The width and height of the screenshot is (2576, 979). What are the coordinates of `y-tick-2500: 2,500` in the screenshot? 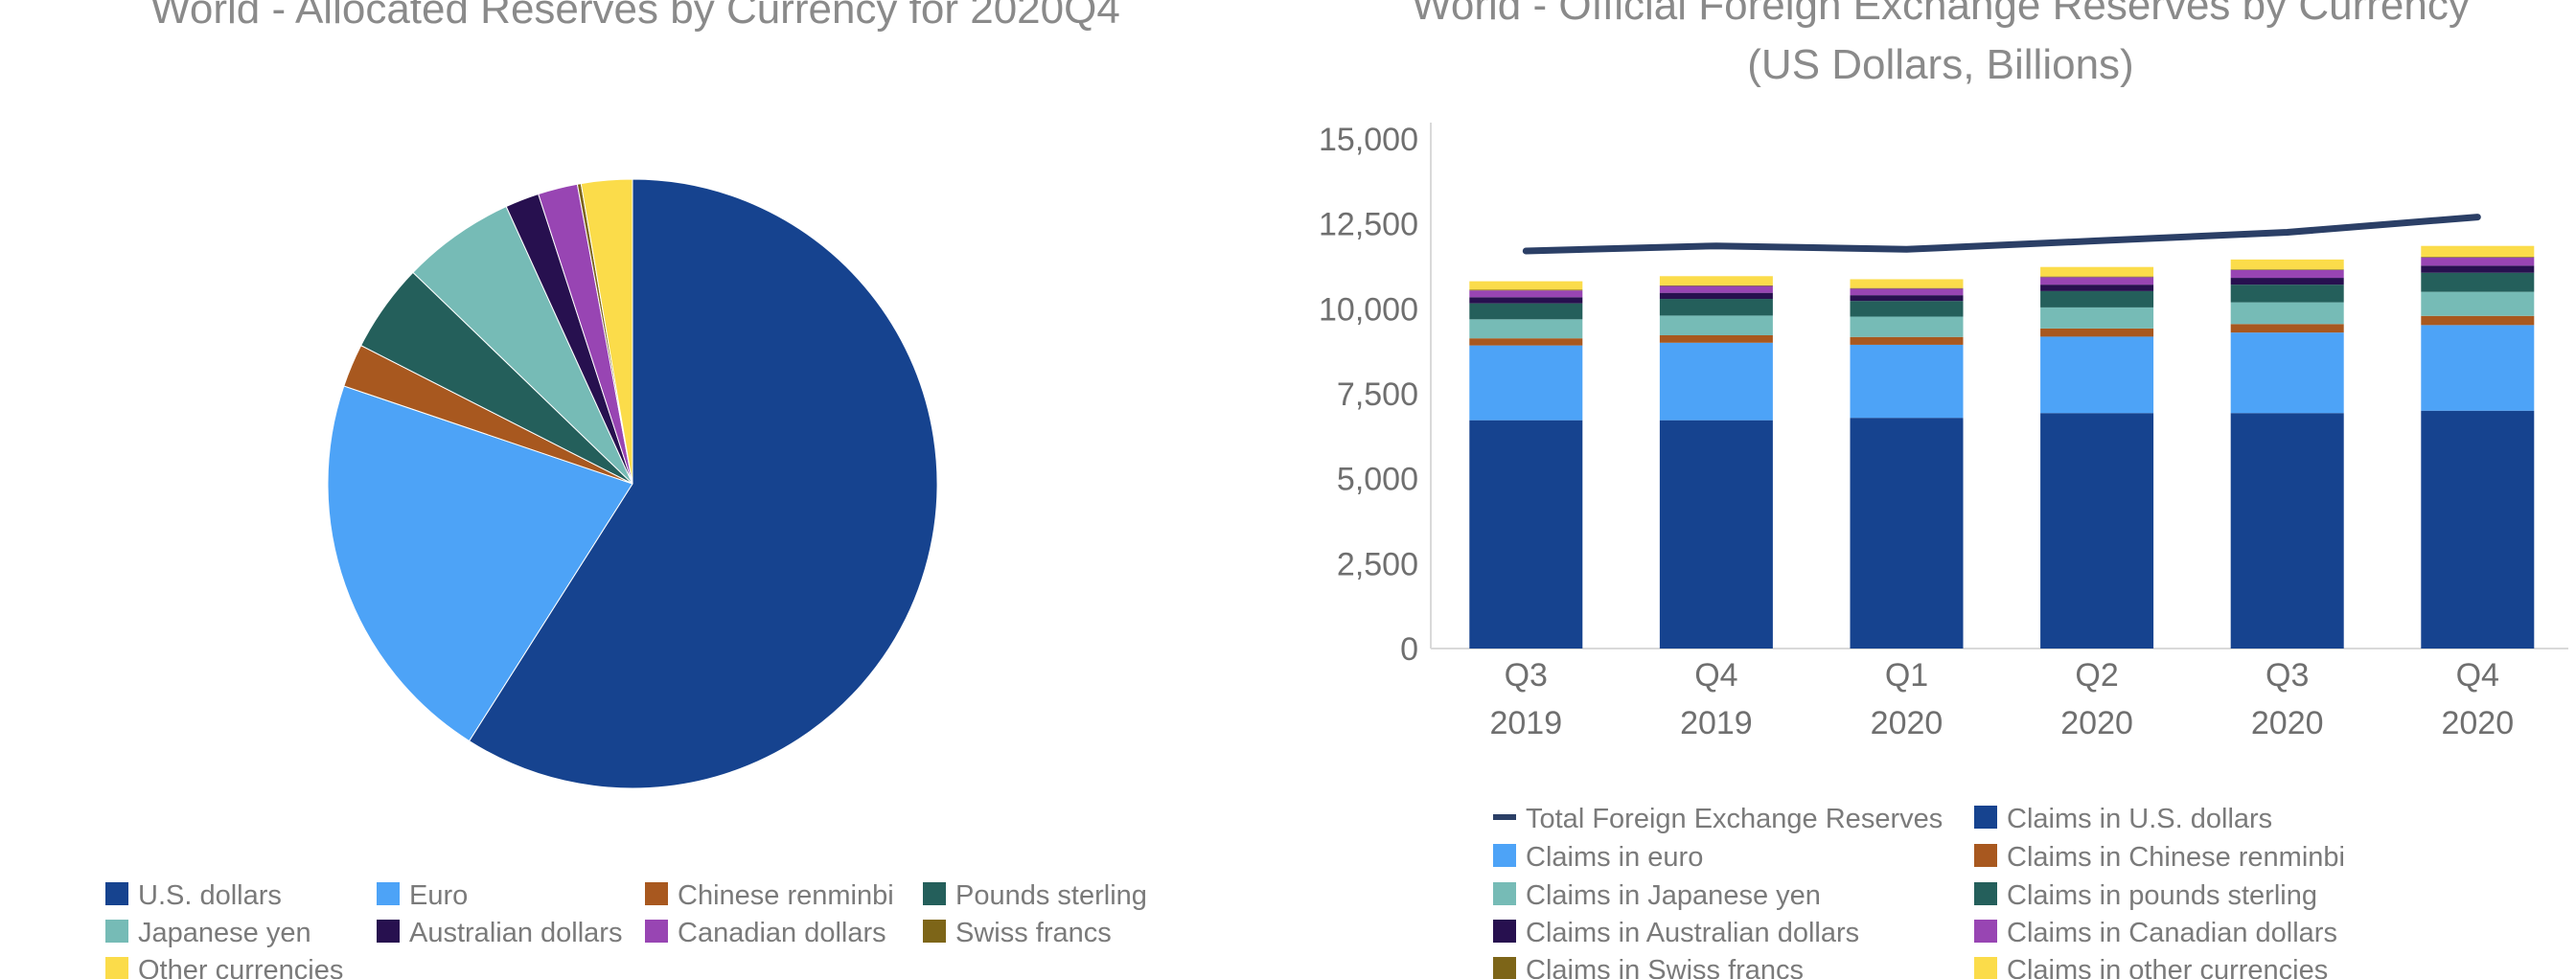 It's located at (1377, 564).